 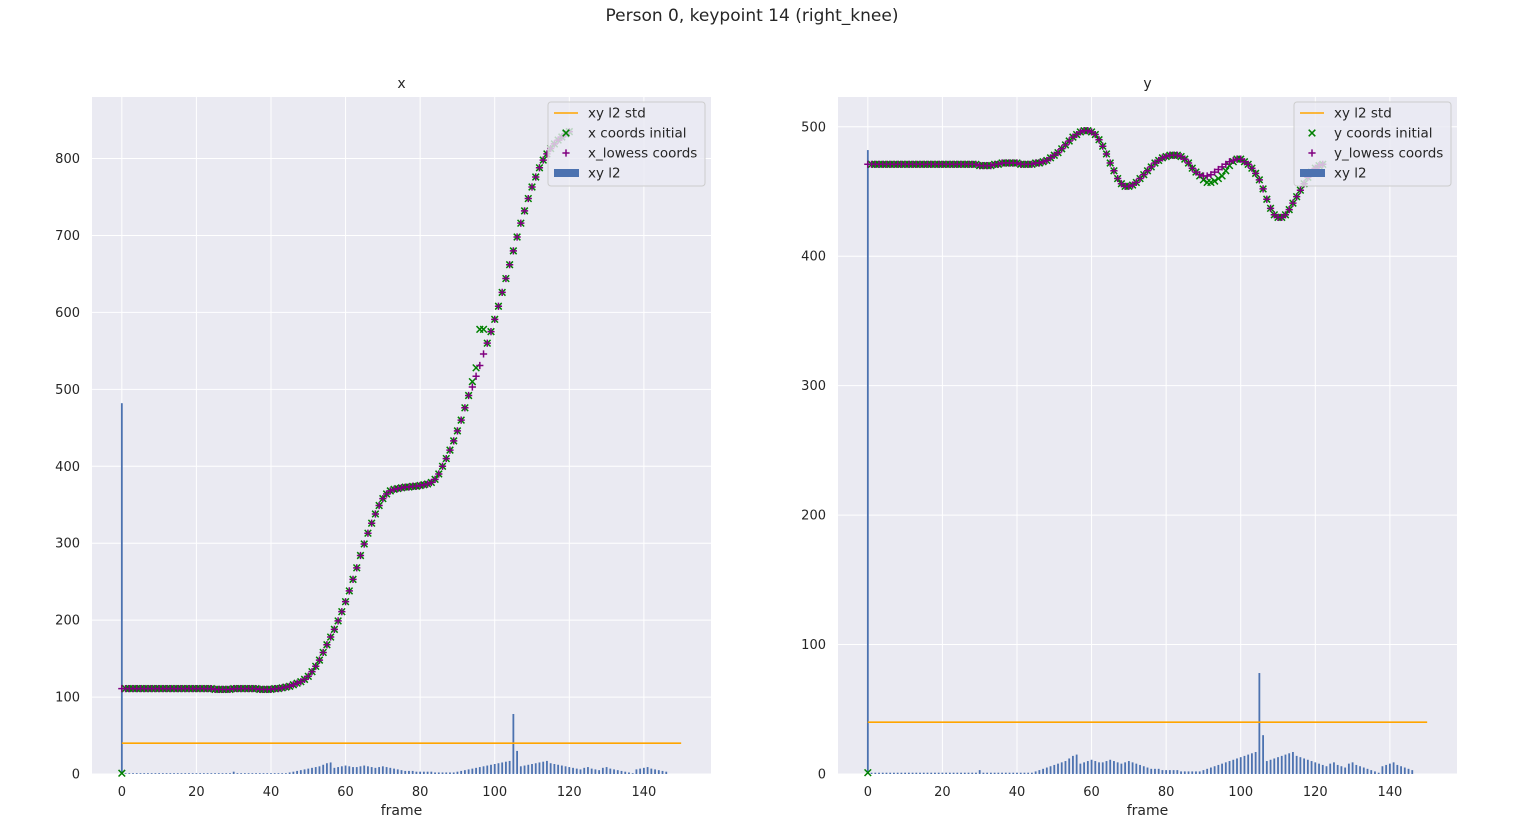 I want to click on x-tick-label: 60, so click(x=345, y=792).